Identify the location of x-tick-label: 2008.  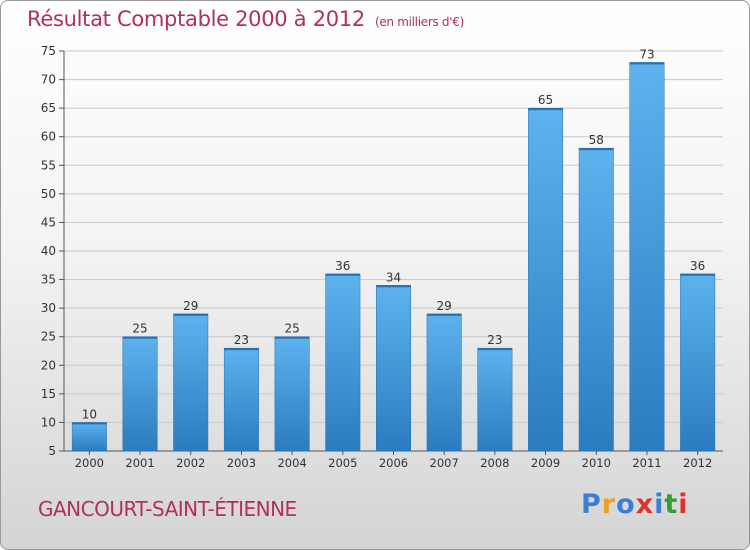
(494, 463).